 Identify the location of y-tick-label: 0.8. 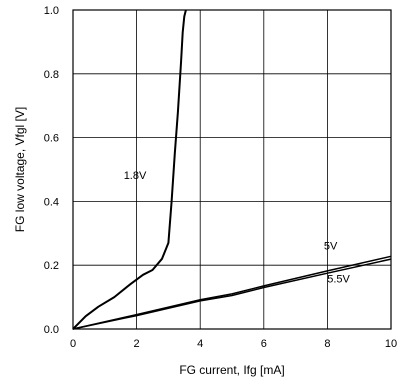
(51, 75).